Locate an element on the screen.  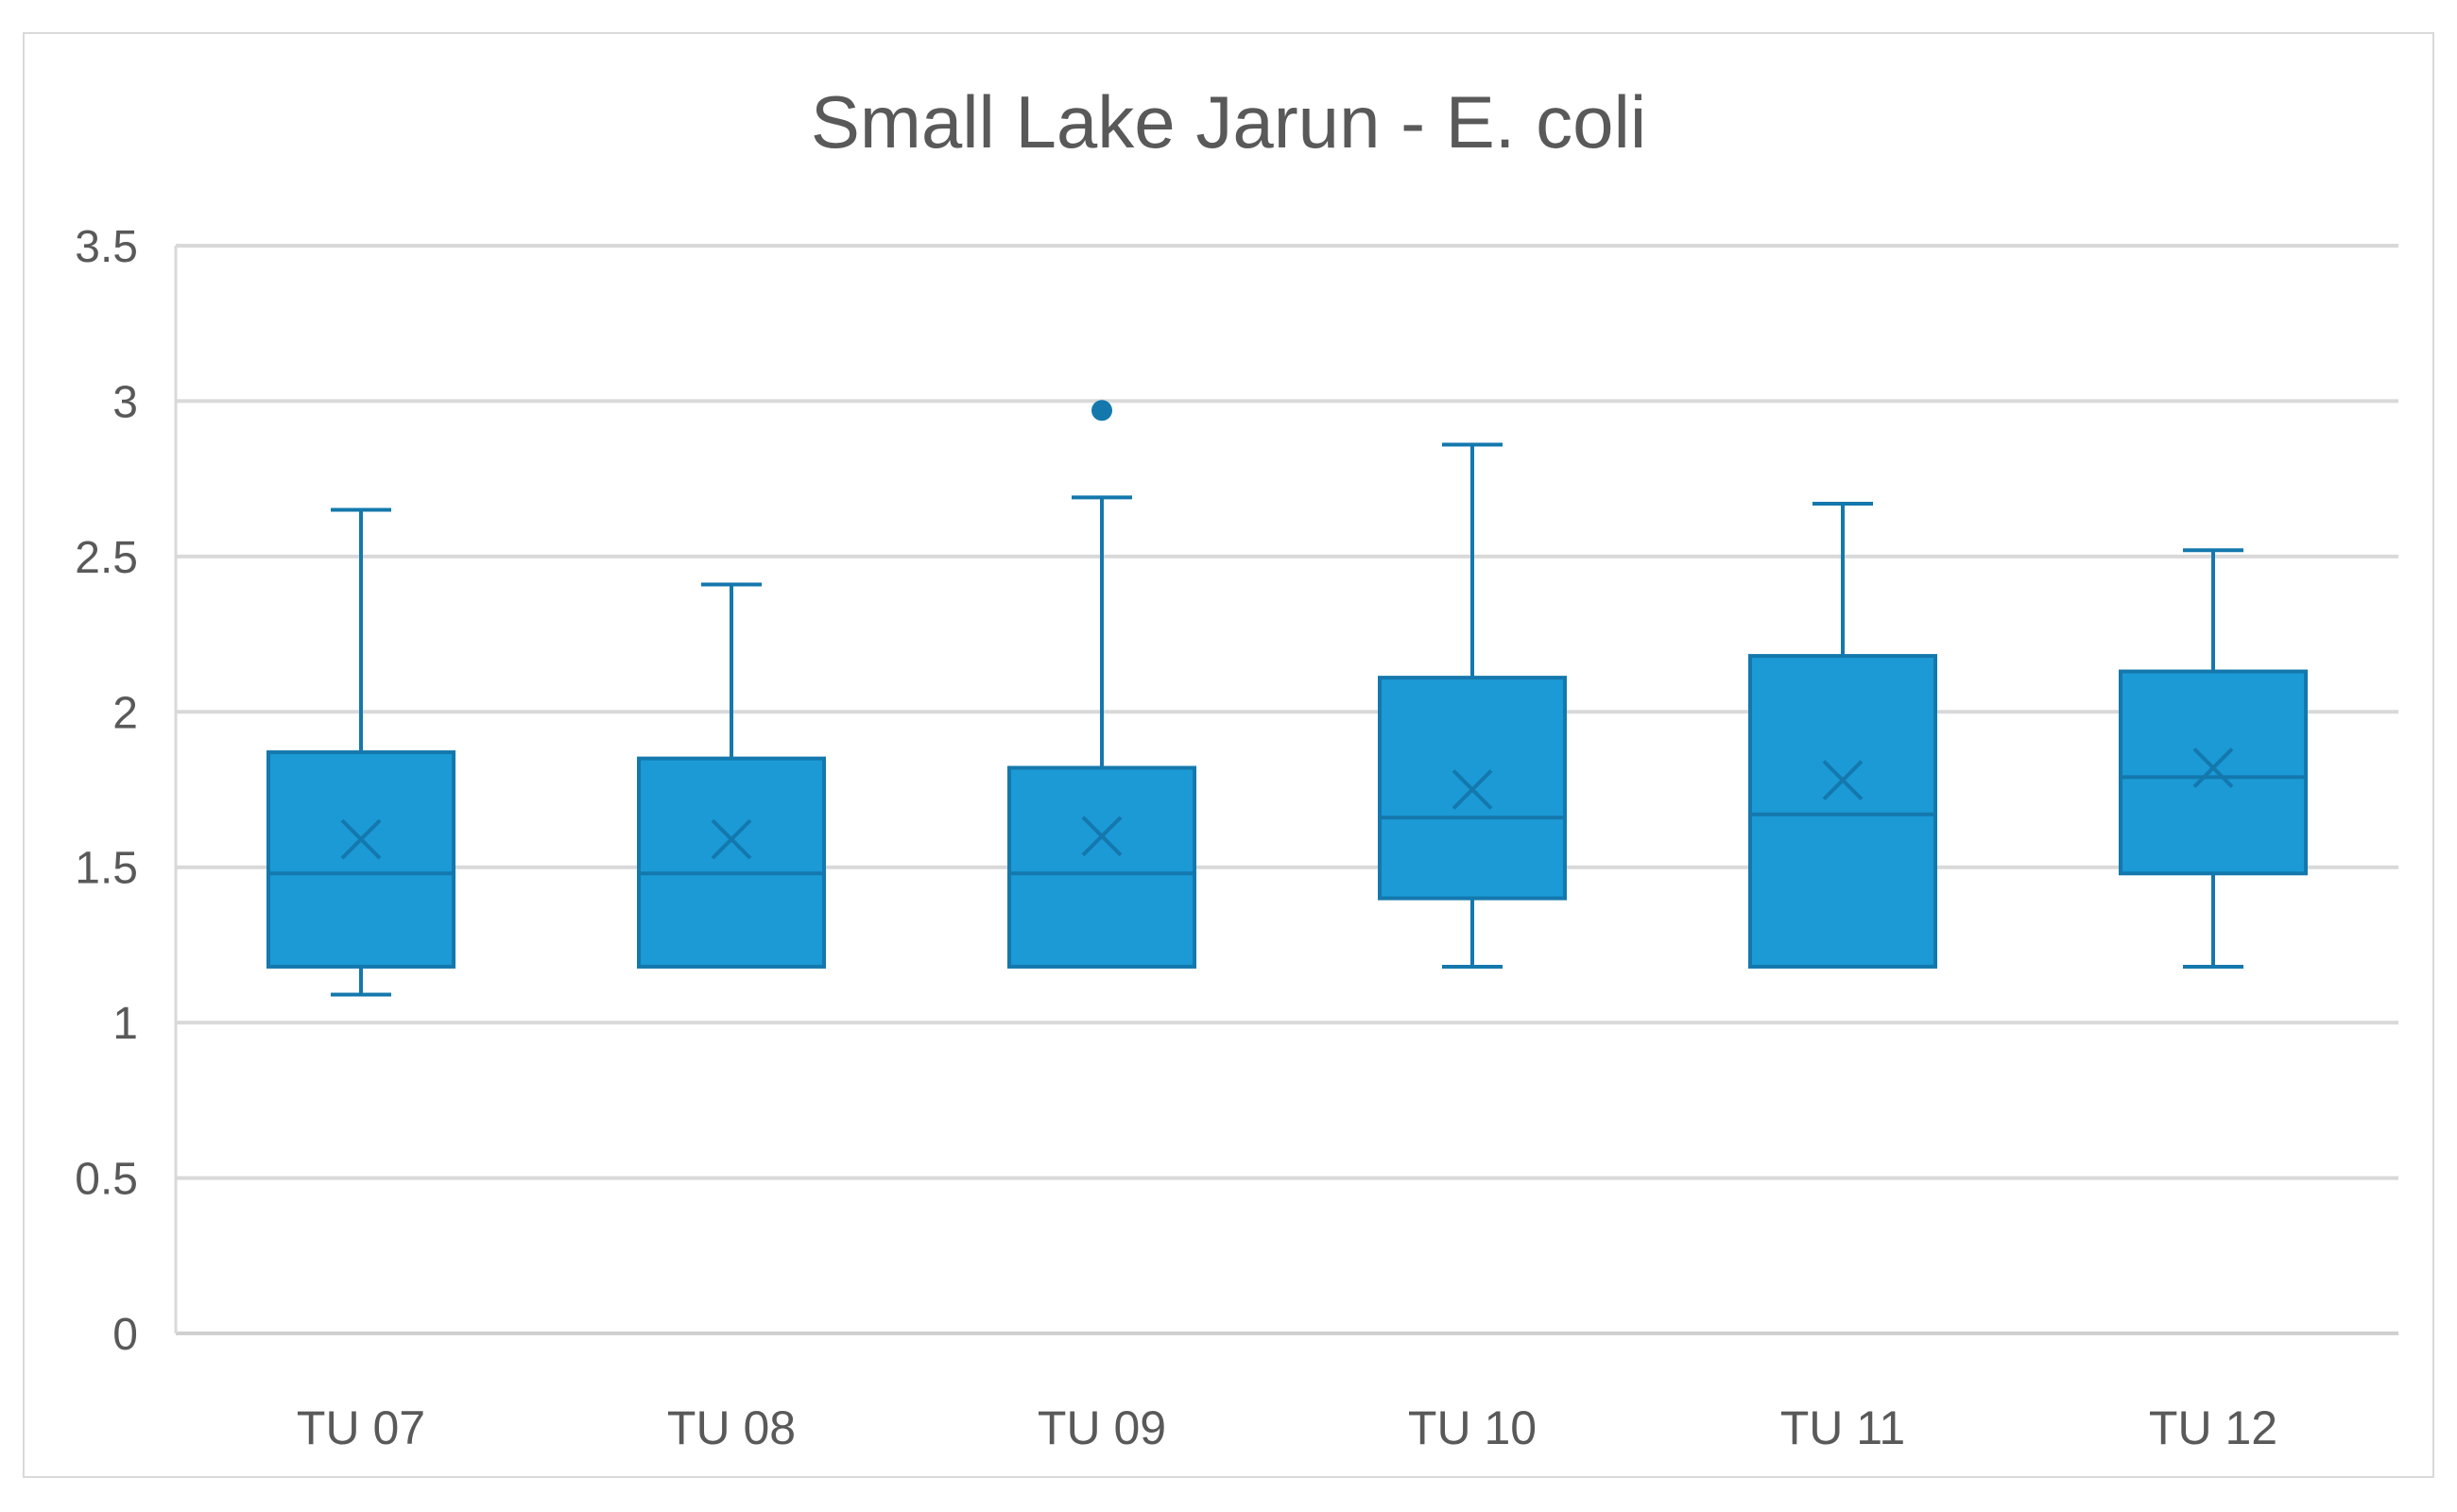
x-tick-label: TU 08 is located at coordinates (731, 1427).